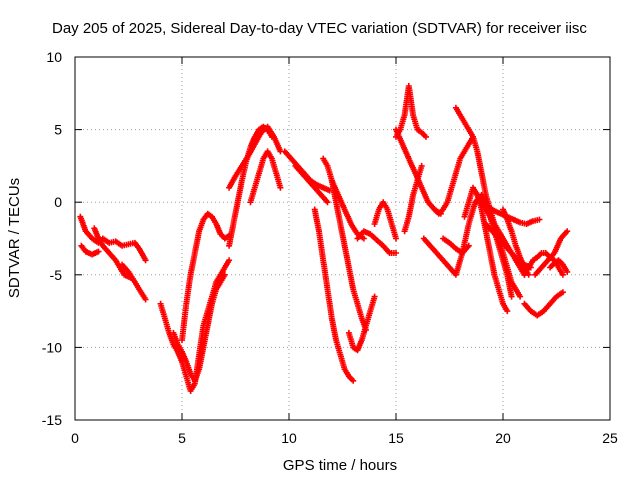  Describe the element at coordinates (58, 130) in the screenshot. I see `y-tick-label: 5` at that location.